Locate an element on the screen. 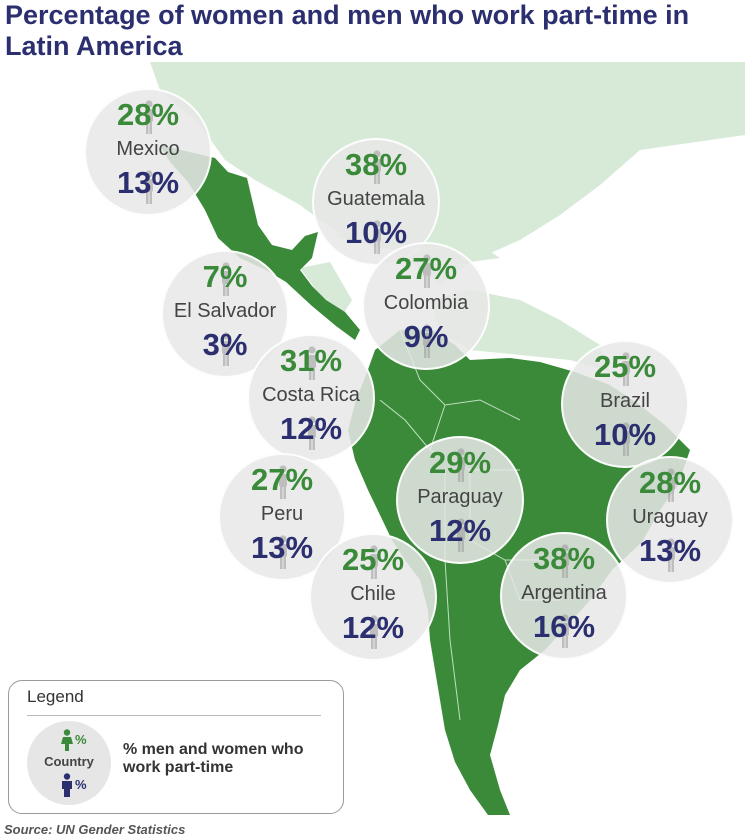 The image size is (747, 840). country-bubble-colombia: 27% Colombia 9% is located at coordinates (426, 306).